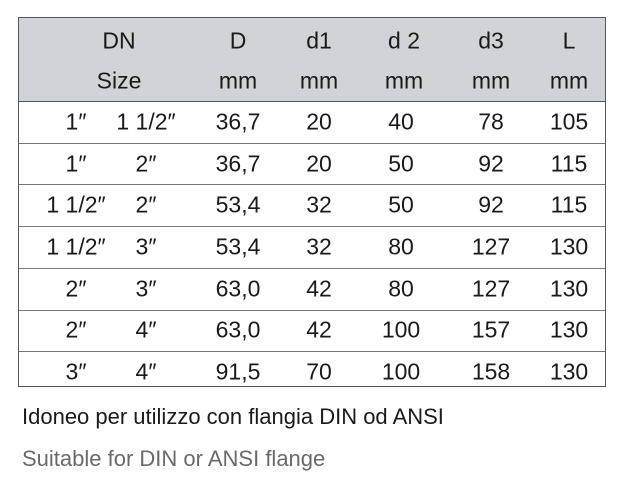  I want to click on table-cell: 157, so click(491, 329).